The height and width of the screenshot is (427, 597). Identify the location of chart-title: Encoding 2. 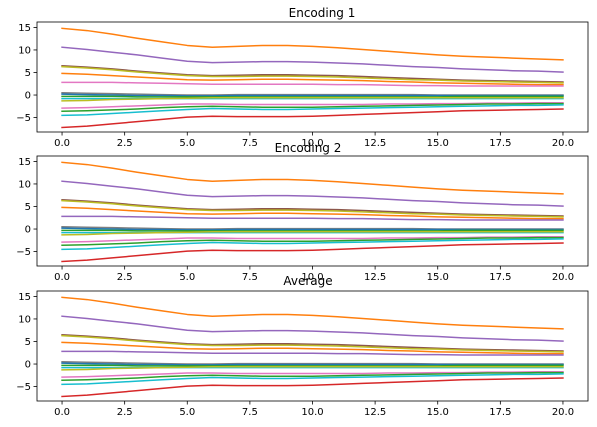
(308, 148).